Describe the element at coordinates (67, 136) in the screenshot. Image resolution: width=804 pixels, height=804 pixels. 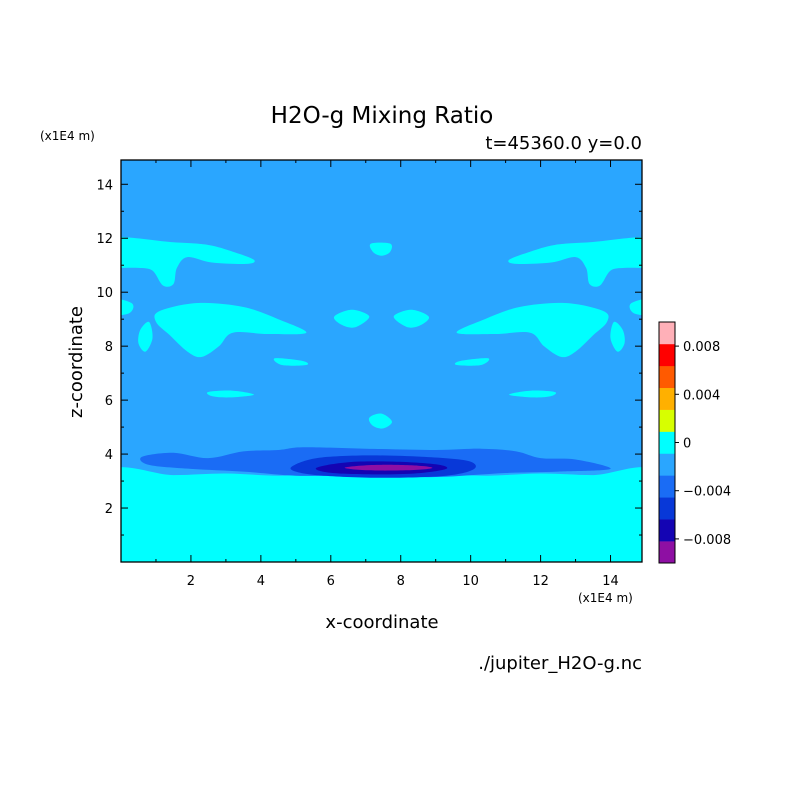
I see `y-axis-unit: (x1E4 m)` at that location.